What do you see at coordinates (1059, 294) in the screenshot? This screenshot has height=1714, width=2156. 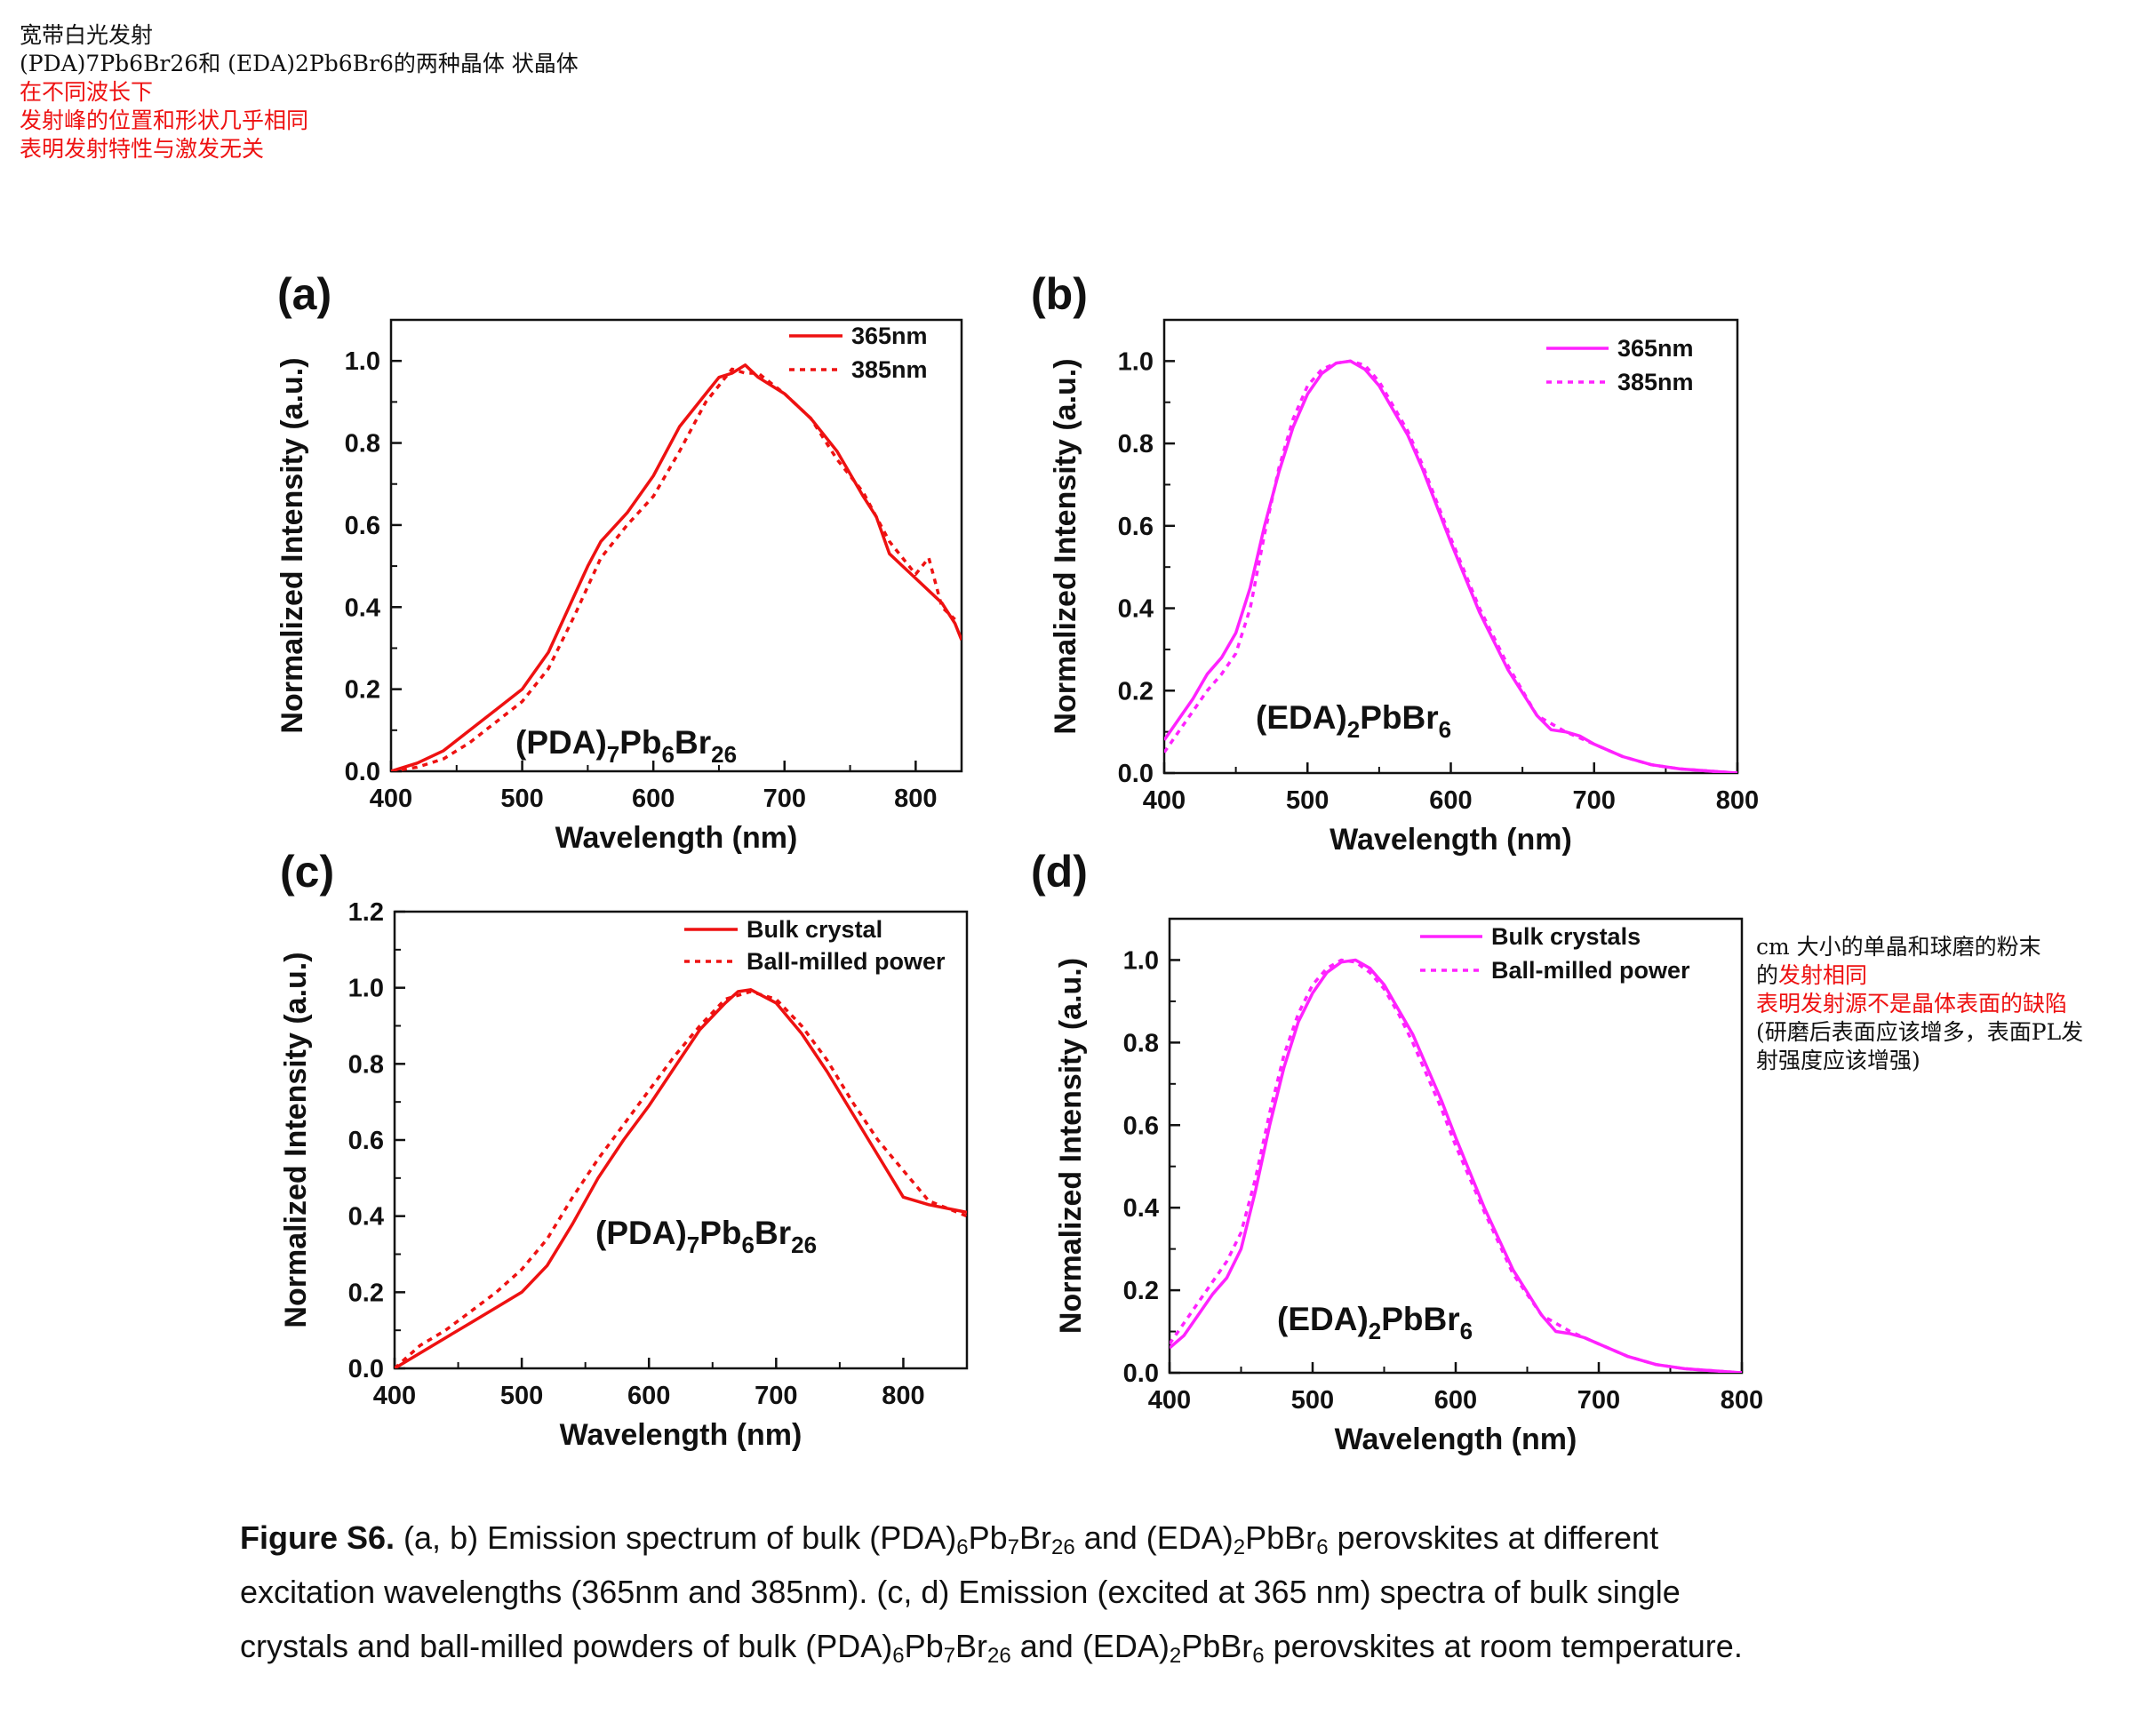 I see `panel-label: (b)` at bounding box center [1059, 294].